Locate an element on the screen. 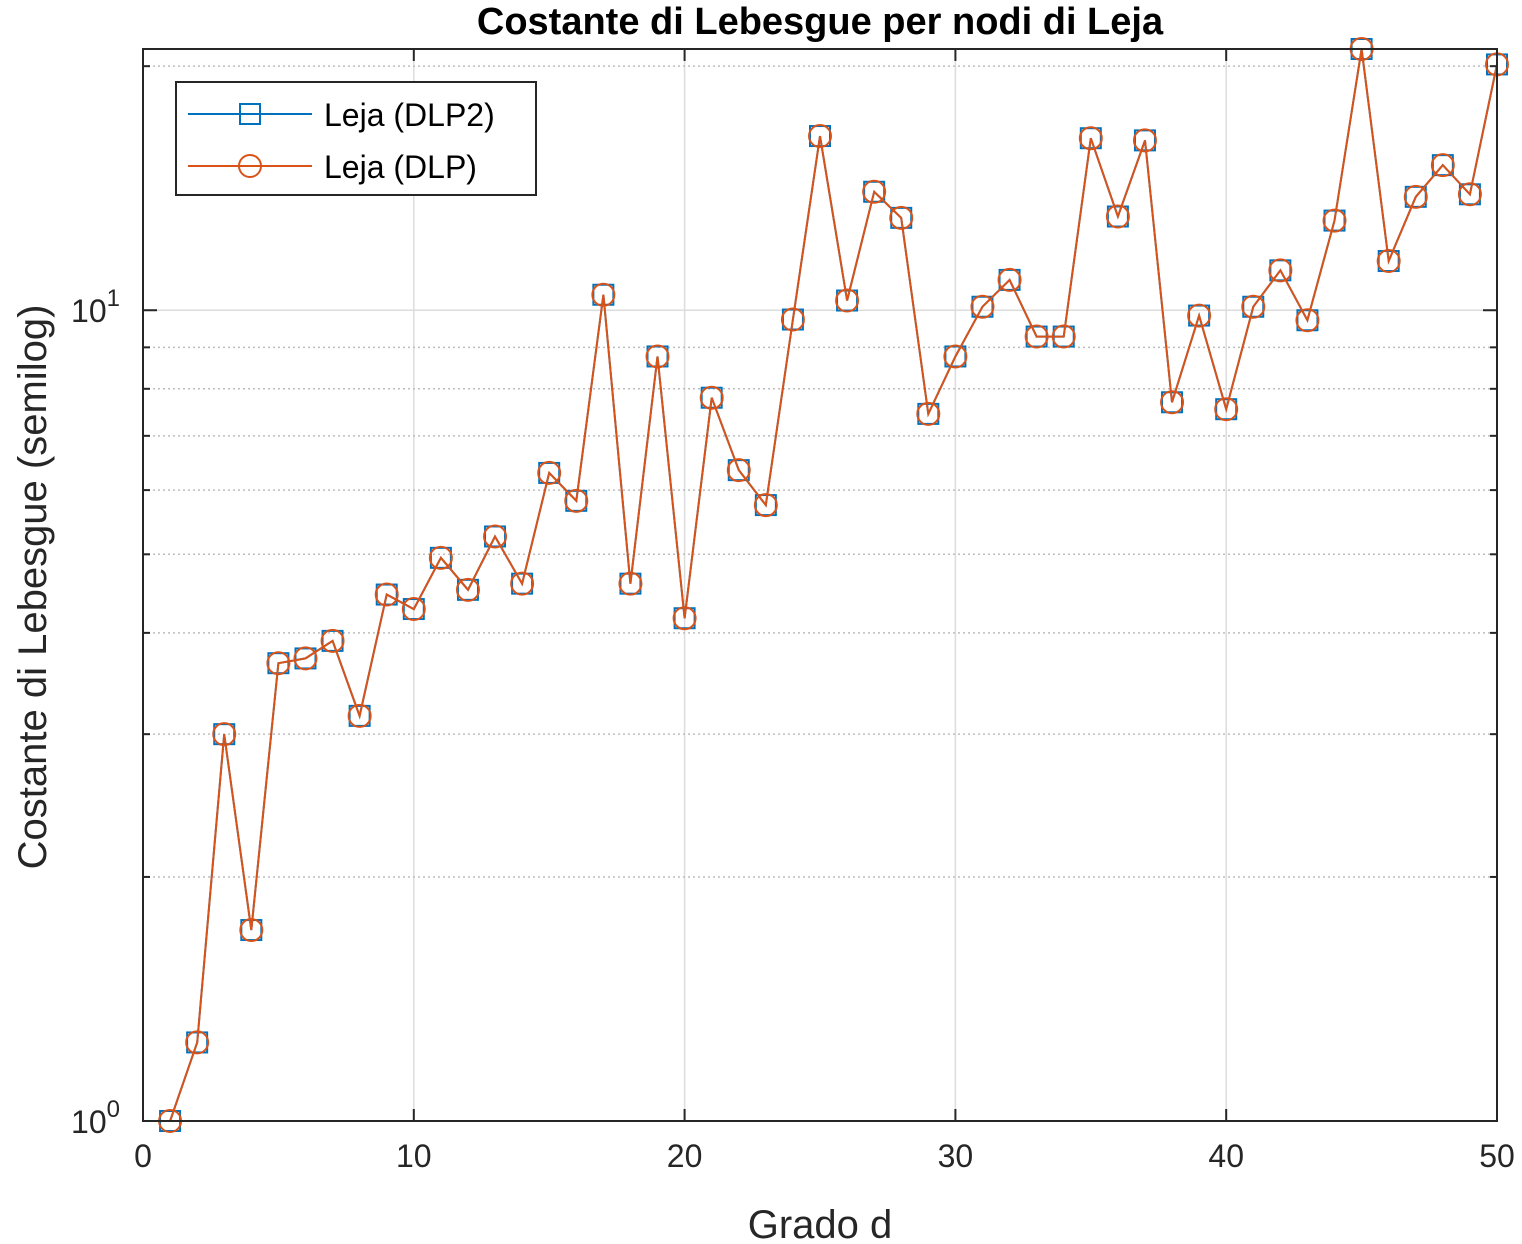 The image size is (1522, 1244). x-tick-label: 50 is located at coordinates (1497, 1156).